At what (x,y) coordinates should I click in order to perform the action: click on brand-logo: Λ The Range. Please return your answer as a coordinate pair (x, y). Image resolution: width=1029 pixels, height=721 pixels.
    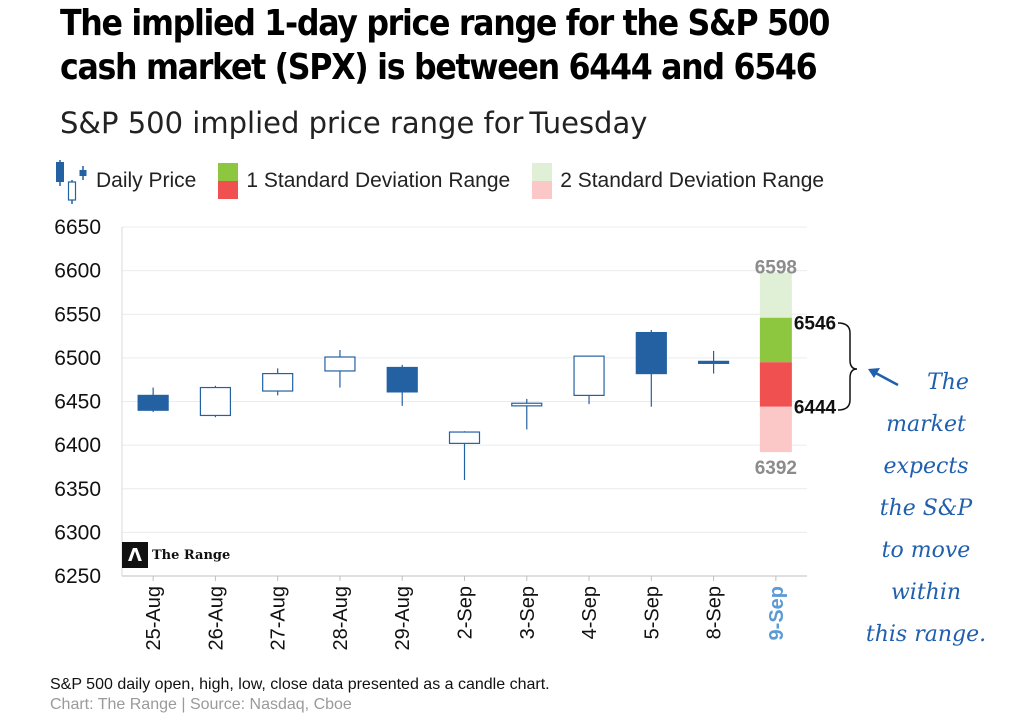
    Looking at the image, I should click on (176, 555).